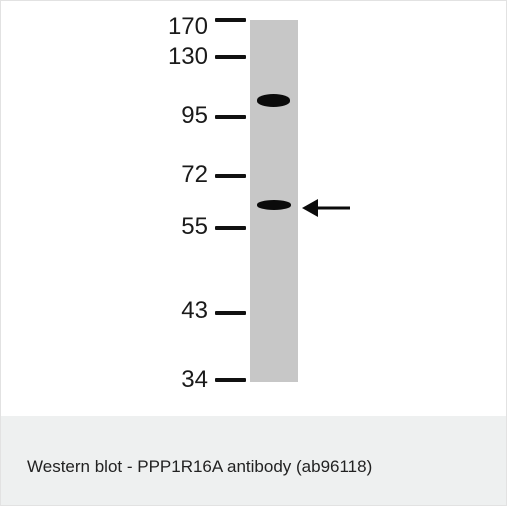 Image resolution: width=507 pixels, height=506 pixels. Describe the element at coordinates (194, 174) in the screenshot. I see `marker-label-72: 72` at that location.